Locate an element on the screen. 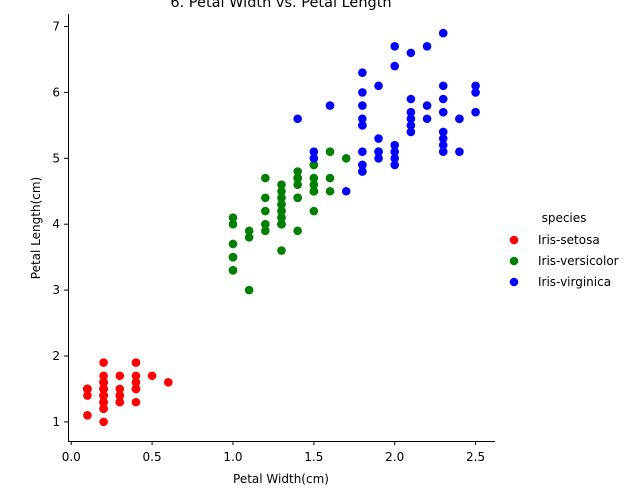 The height and width of the screenshot is (500, 643). y-axis-ticks: 1 2 3 4 5 6 7 is located at coordinates (60, 224).